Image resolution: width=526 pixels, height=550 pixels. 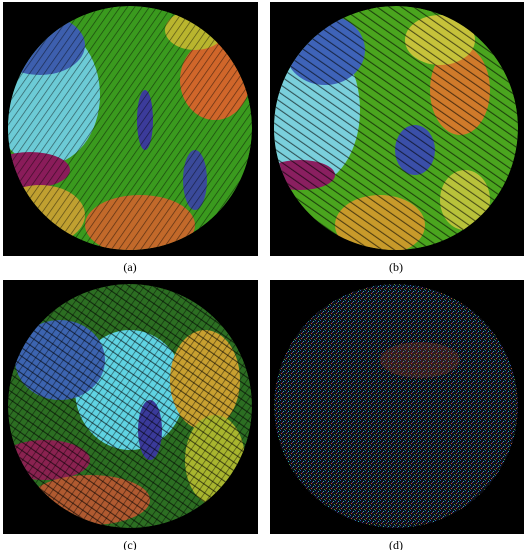 I want to click on panel-label: (a), so click(x=129, y=267).